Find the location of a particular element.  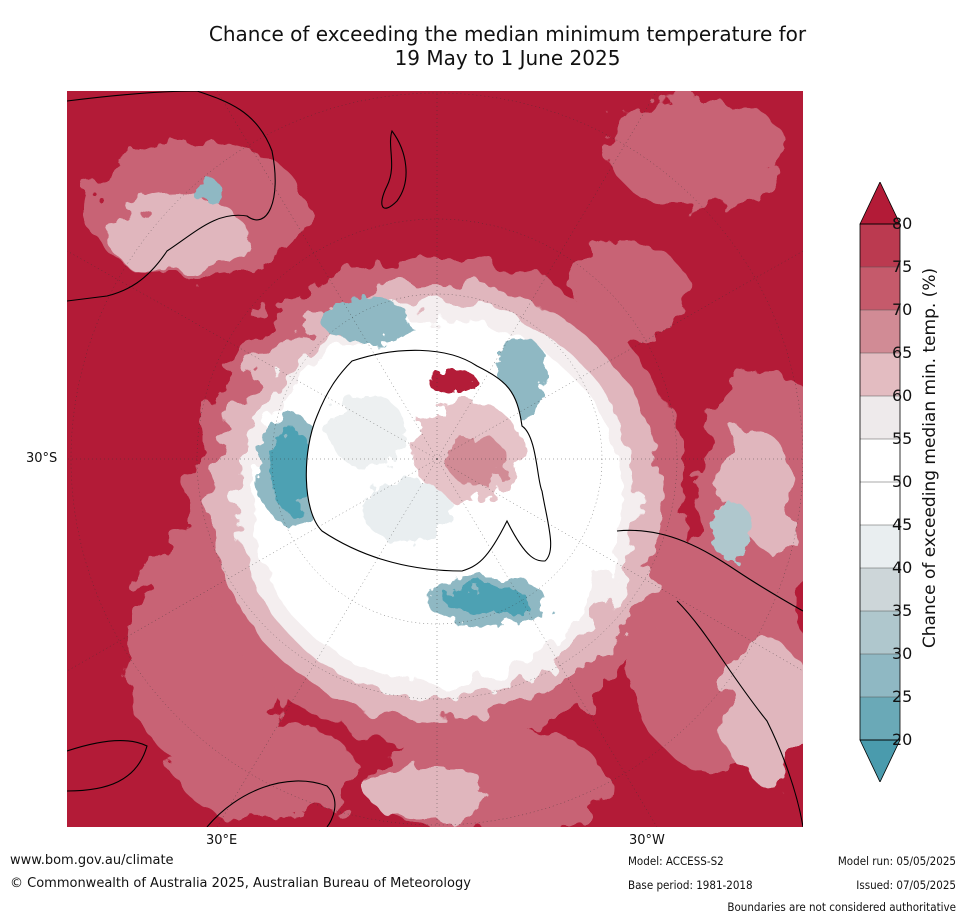

colorbar-tick-label: 35 is located at coordinates (902, 610).